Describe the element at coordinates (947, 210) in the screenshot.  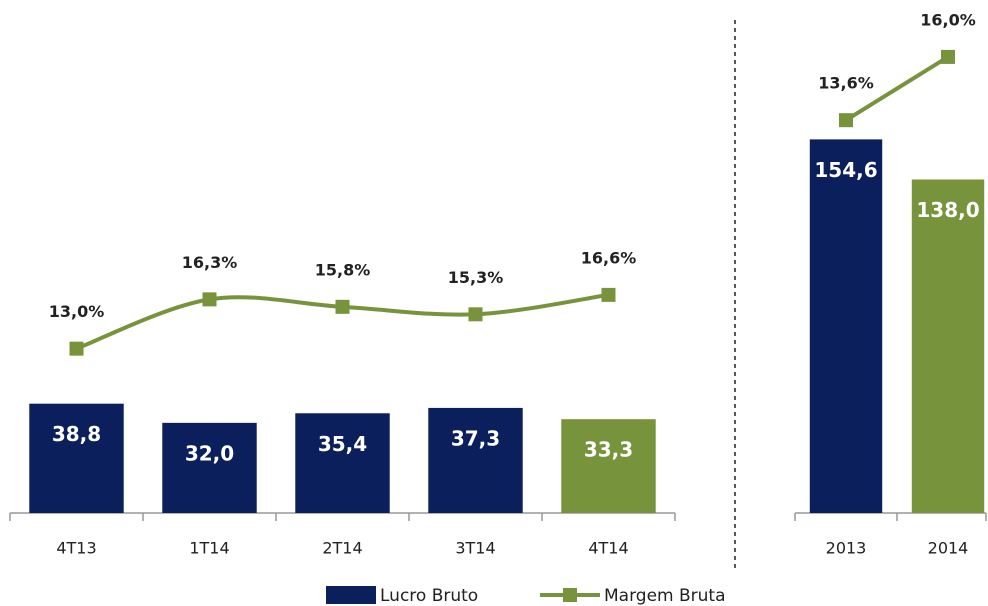
I see `bar-label: 138,0` at that location.